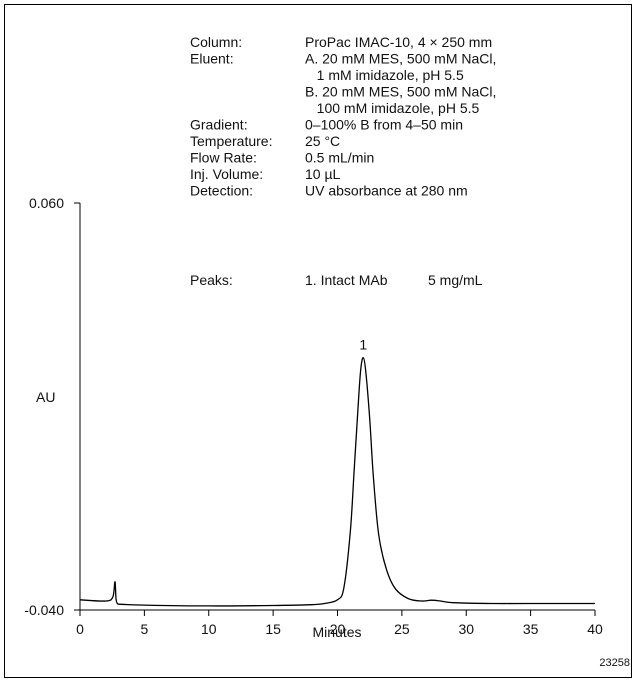 The width and height of the screenshot is (638, 683). What do you see at coordinates (614, 663) in the screenshot?
I see `figure-id: 23258` at bounding box center [614, 663].